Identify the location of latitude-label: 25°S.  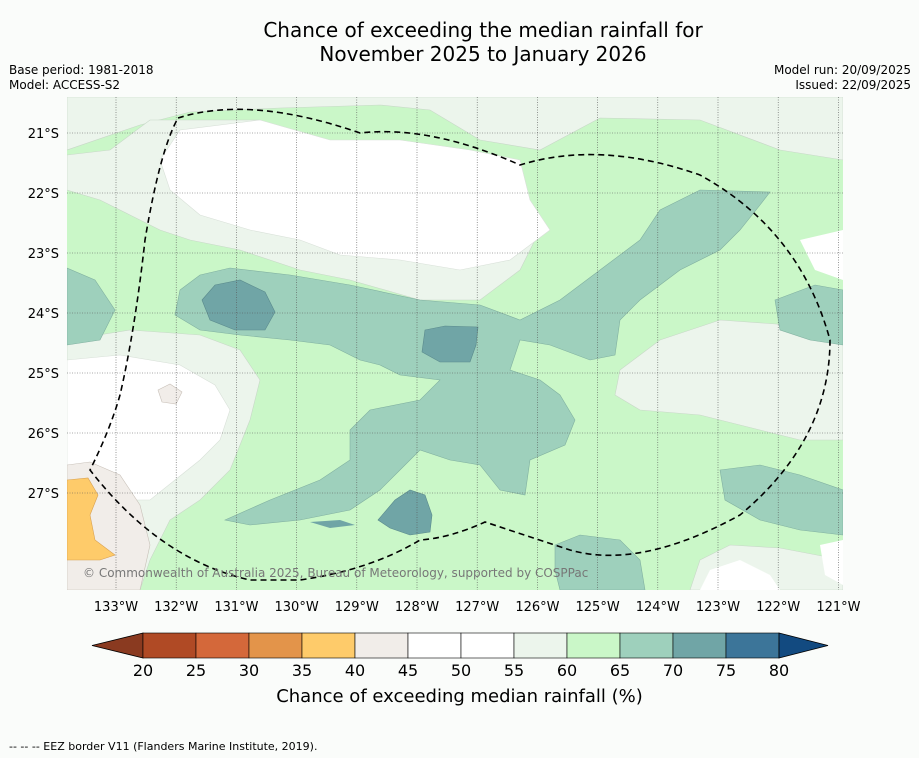
(43, 374).